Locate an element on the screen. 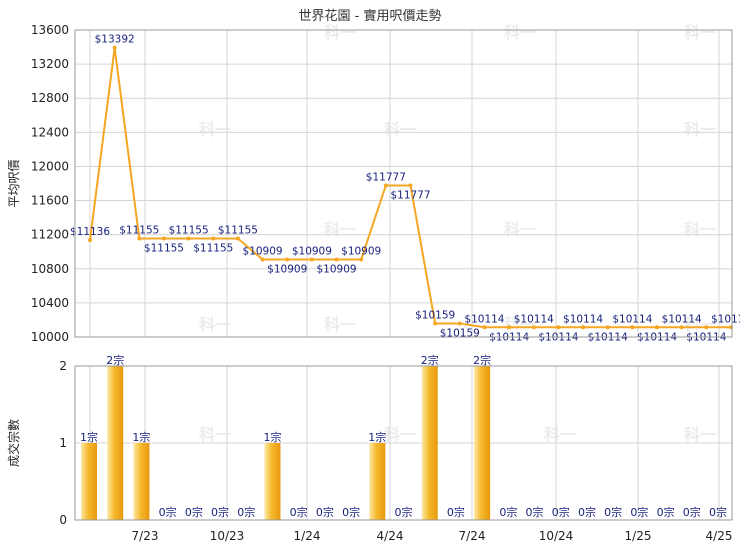 The width and height of the screenshot is (740, 554). price-tick-label: 12400 is located at coordinates (50, 132).